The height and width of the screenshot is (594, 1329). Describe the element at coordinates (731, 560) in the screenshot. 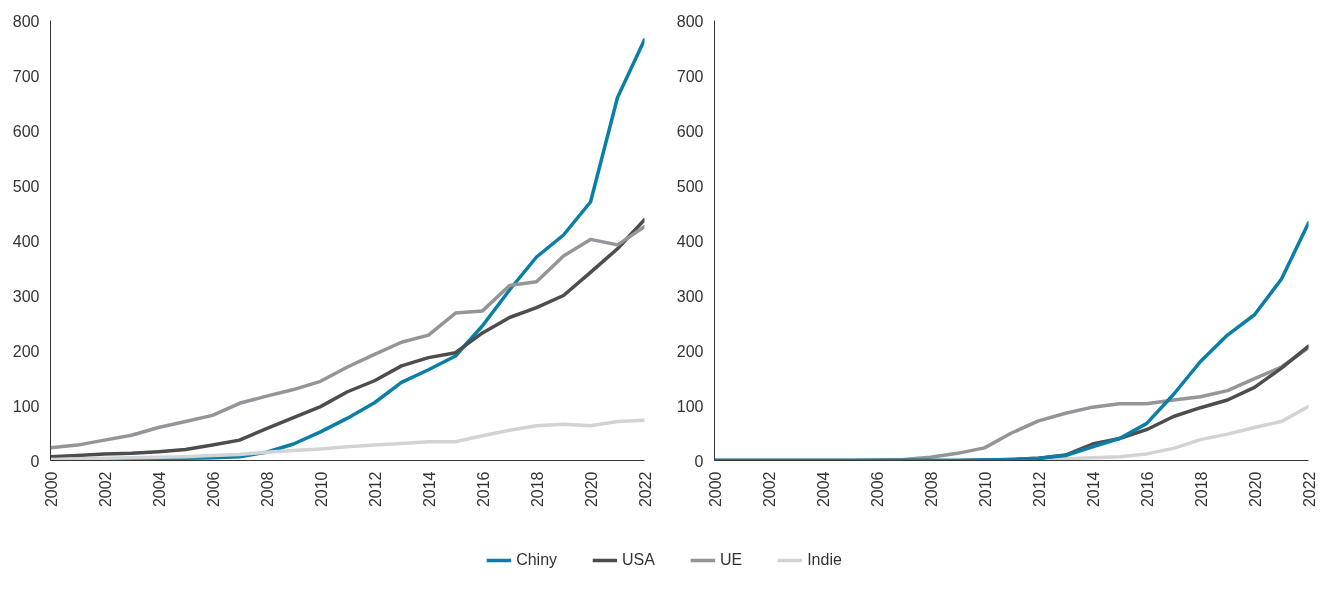

I see `legend-label: UE` at that location.